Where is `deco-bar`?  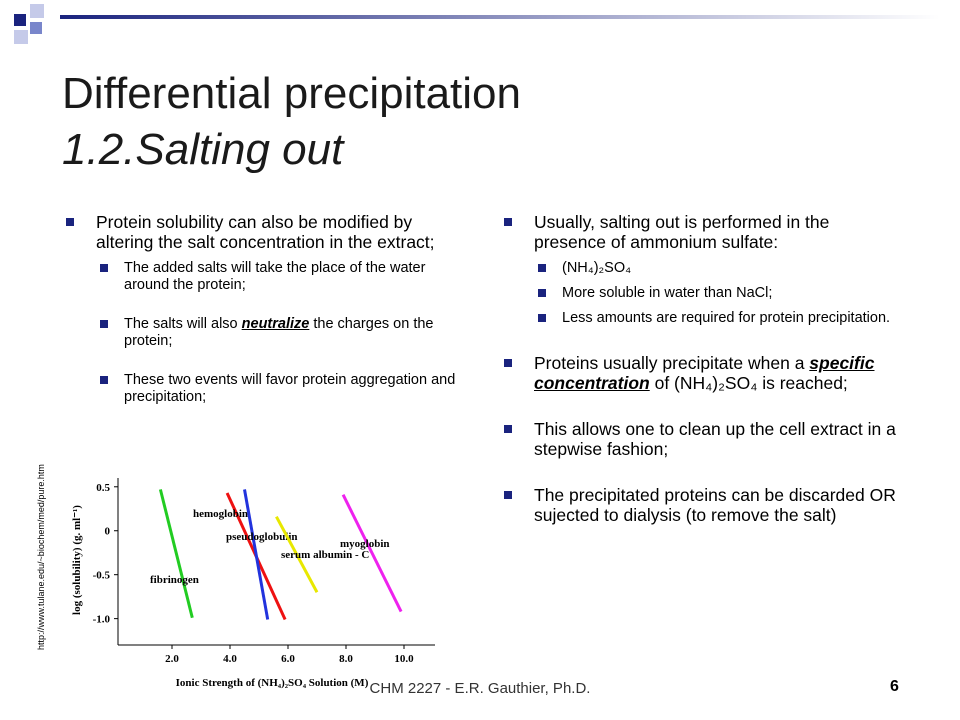
deco-bar is located at coordinates (500, 17).